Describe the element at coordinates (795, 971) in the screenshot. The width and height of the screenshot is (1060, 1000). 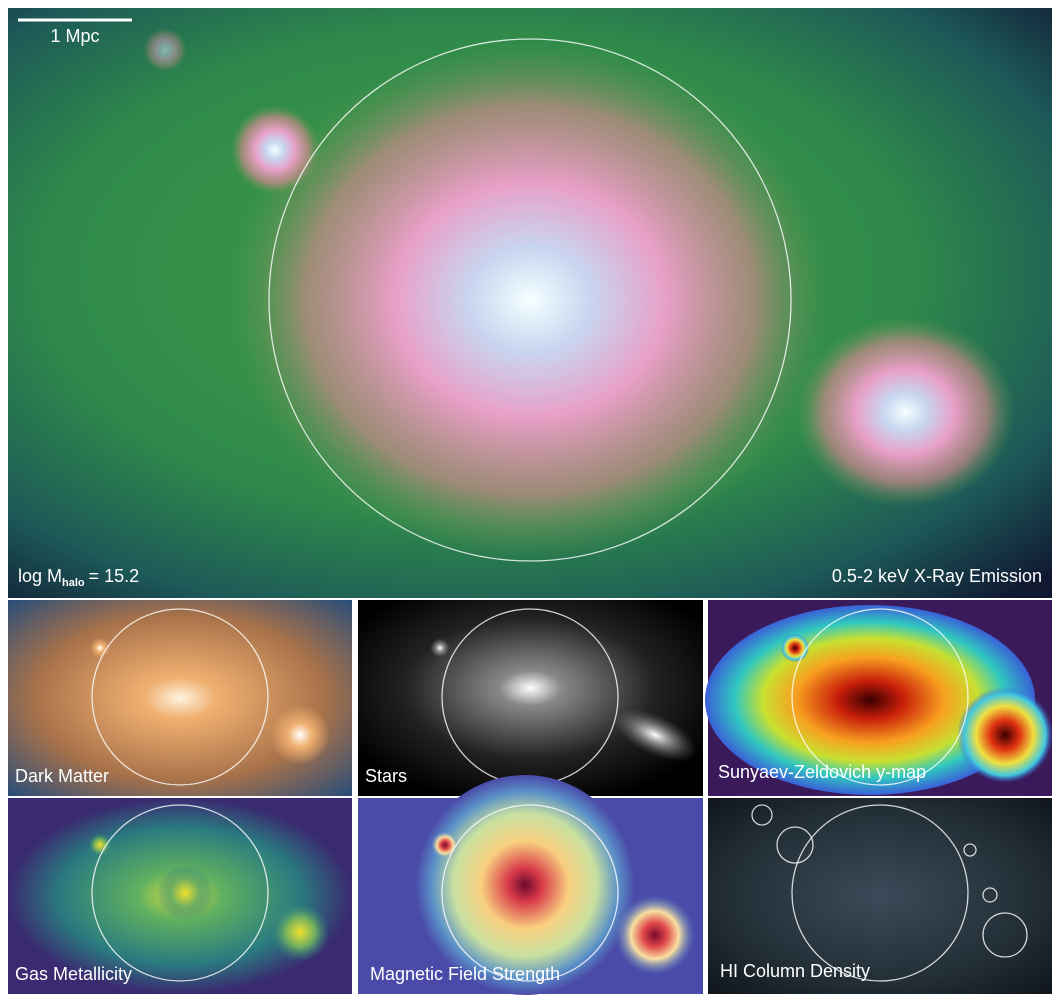
I see `panel-label: HI Column Density` at that location.